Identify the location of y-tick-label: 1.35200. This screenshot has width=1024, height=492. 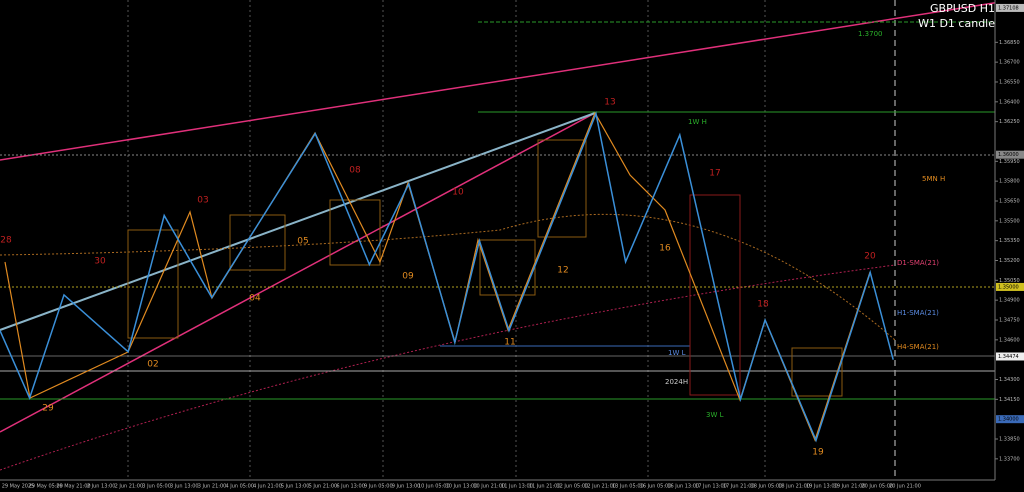
(1009, 261).